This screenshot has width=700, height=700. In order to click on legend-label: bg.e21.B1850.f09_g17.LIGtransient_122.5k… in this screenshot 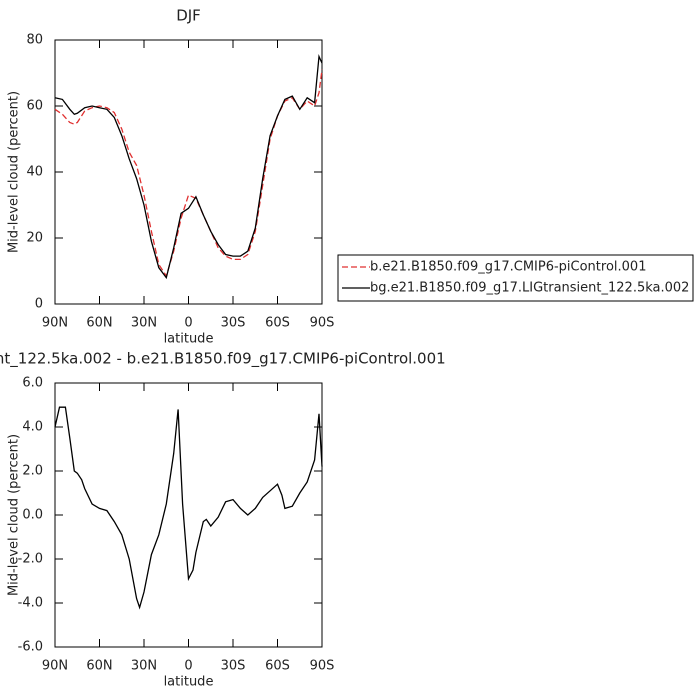, I will do `click(529, 288)`.